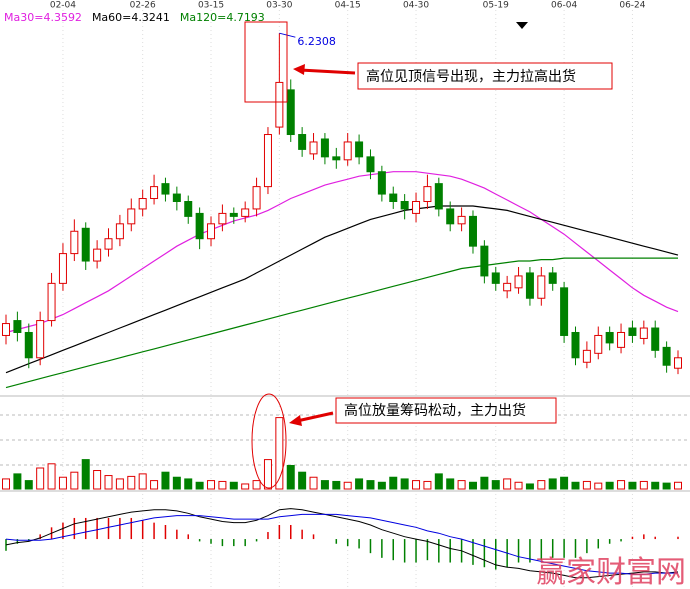 The image size is (690, 589). What do you see at coordinates (143, 6) in the screenshot?
I see `x-tick-label: 02-26` at bounding box center [143, 6].